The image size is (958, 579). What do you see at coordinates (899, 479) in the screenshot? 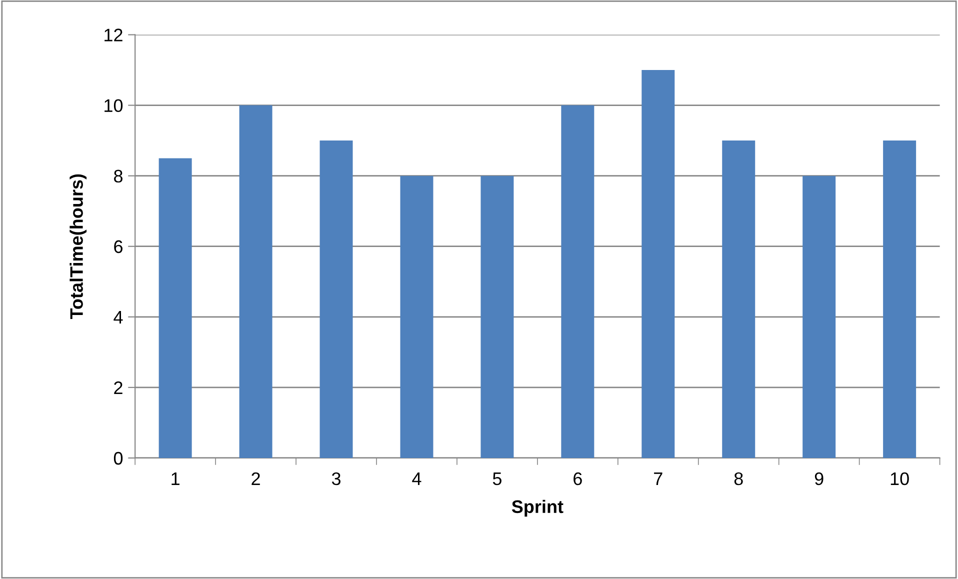
I see `x-tick-label: 10` at bounding box center [899, 479].